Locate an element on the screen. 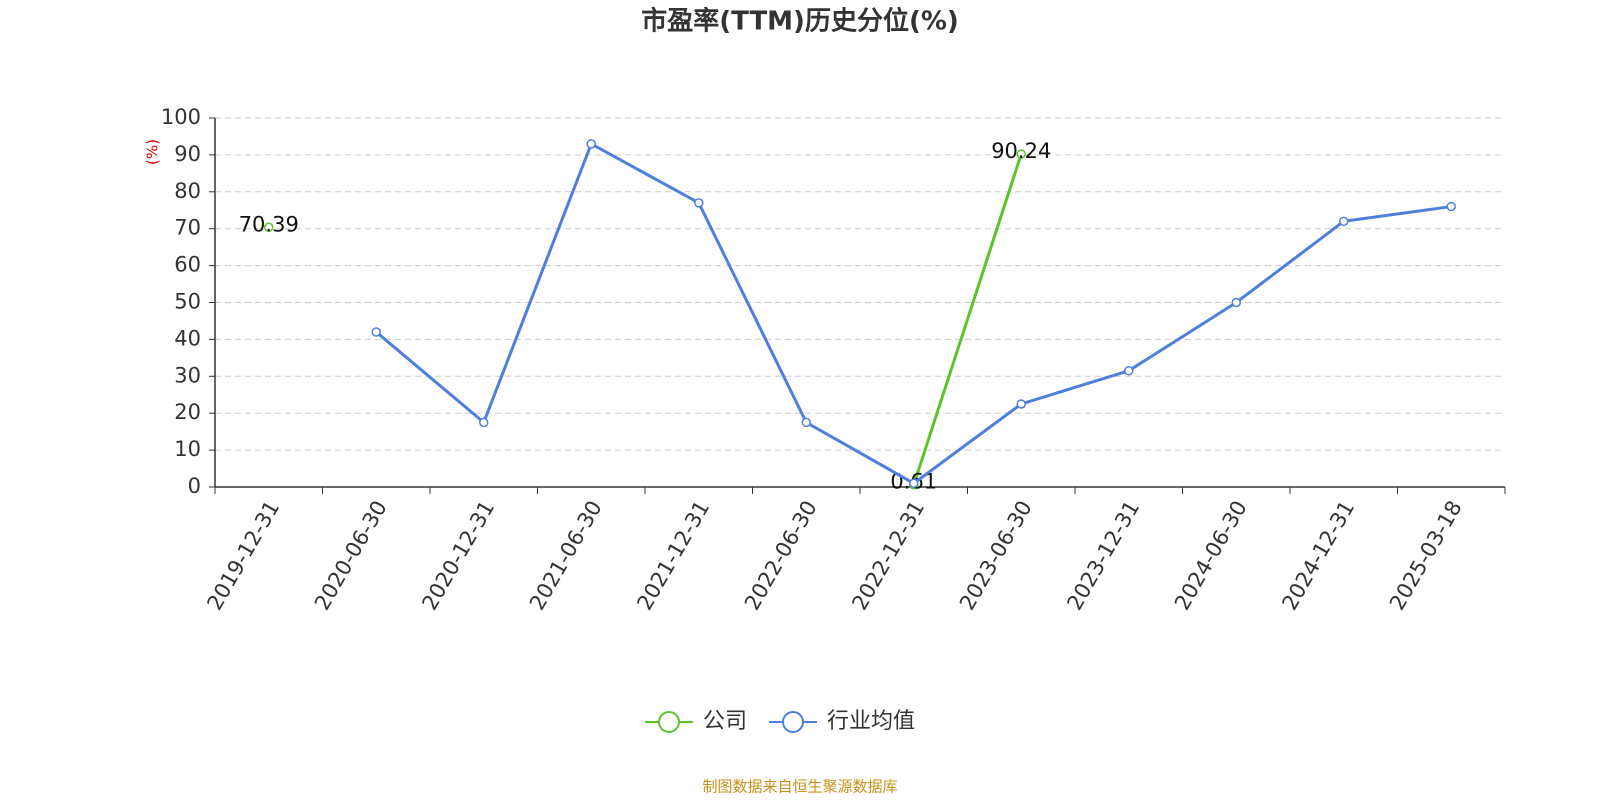  x-tick-label: 2022-12-31 is located at coordinates (888, 556).